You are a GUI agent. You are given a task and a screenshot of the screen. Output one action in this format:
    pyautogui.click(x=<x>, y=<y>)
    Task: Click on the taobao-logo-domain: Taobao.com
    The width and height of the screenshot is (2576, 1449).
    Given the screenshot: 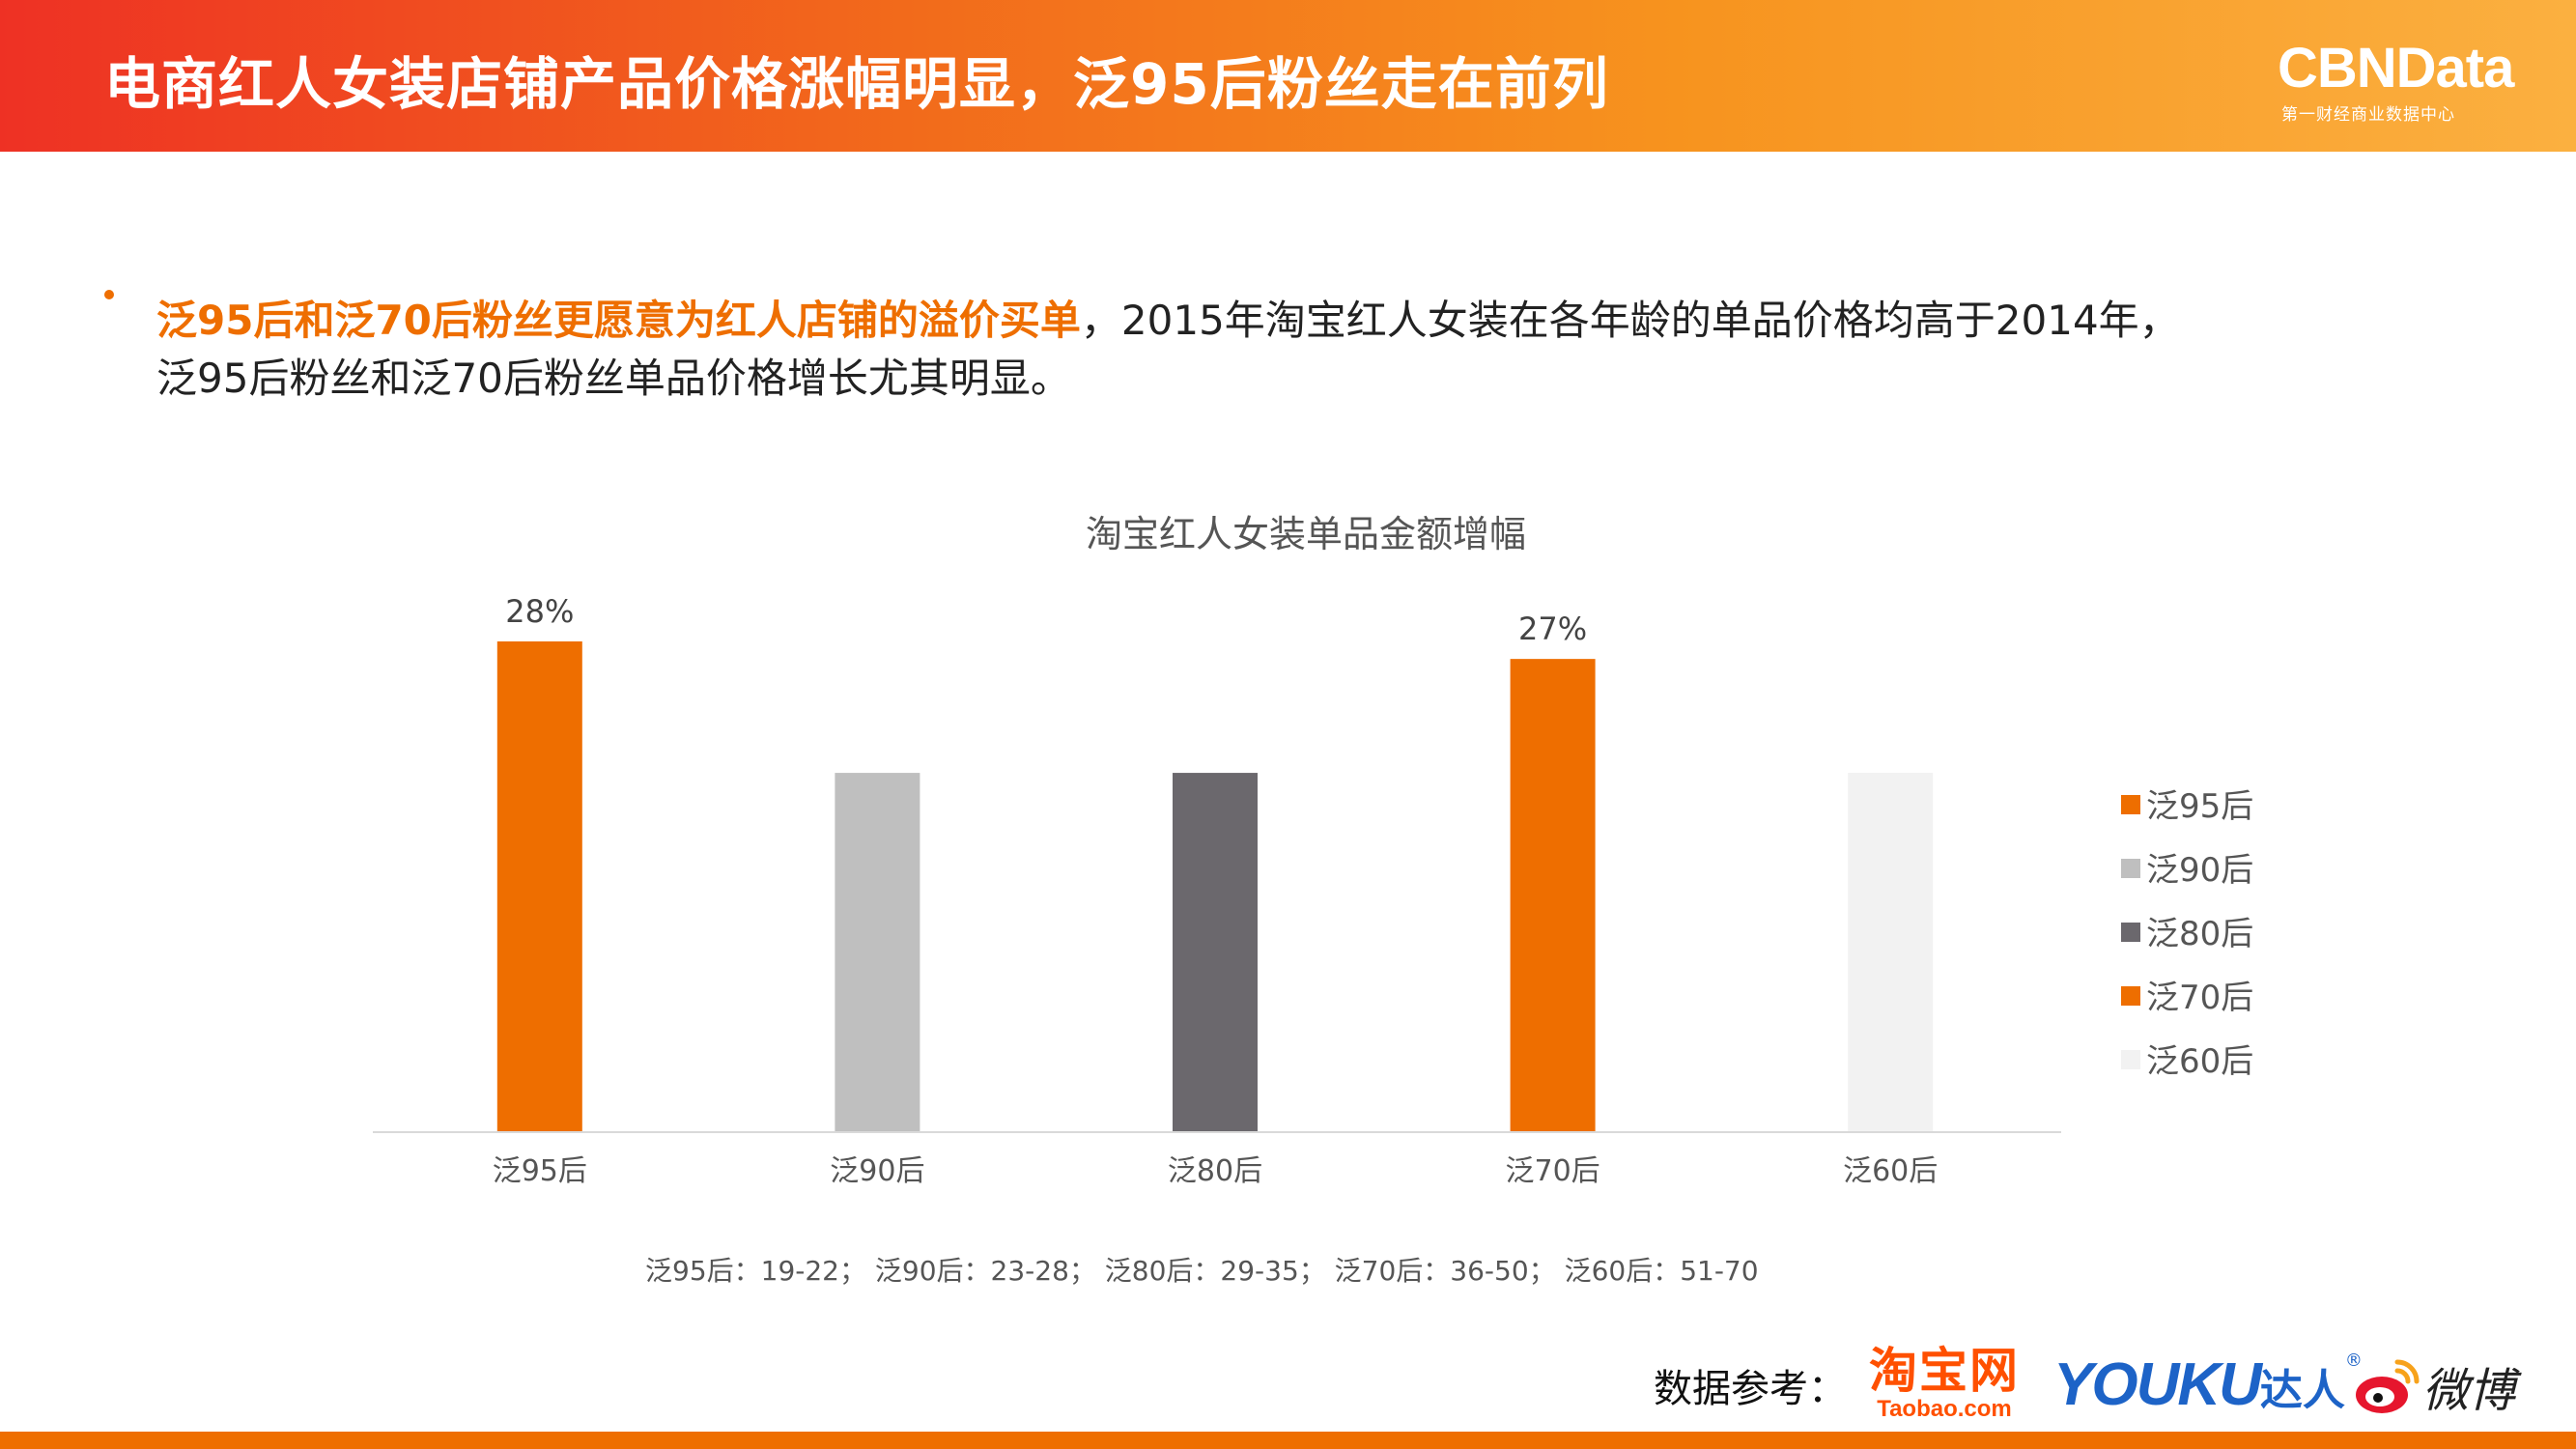 What is the action you would take?
    pyautogui.click(x=1944, y=1409)
    